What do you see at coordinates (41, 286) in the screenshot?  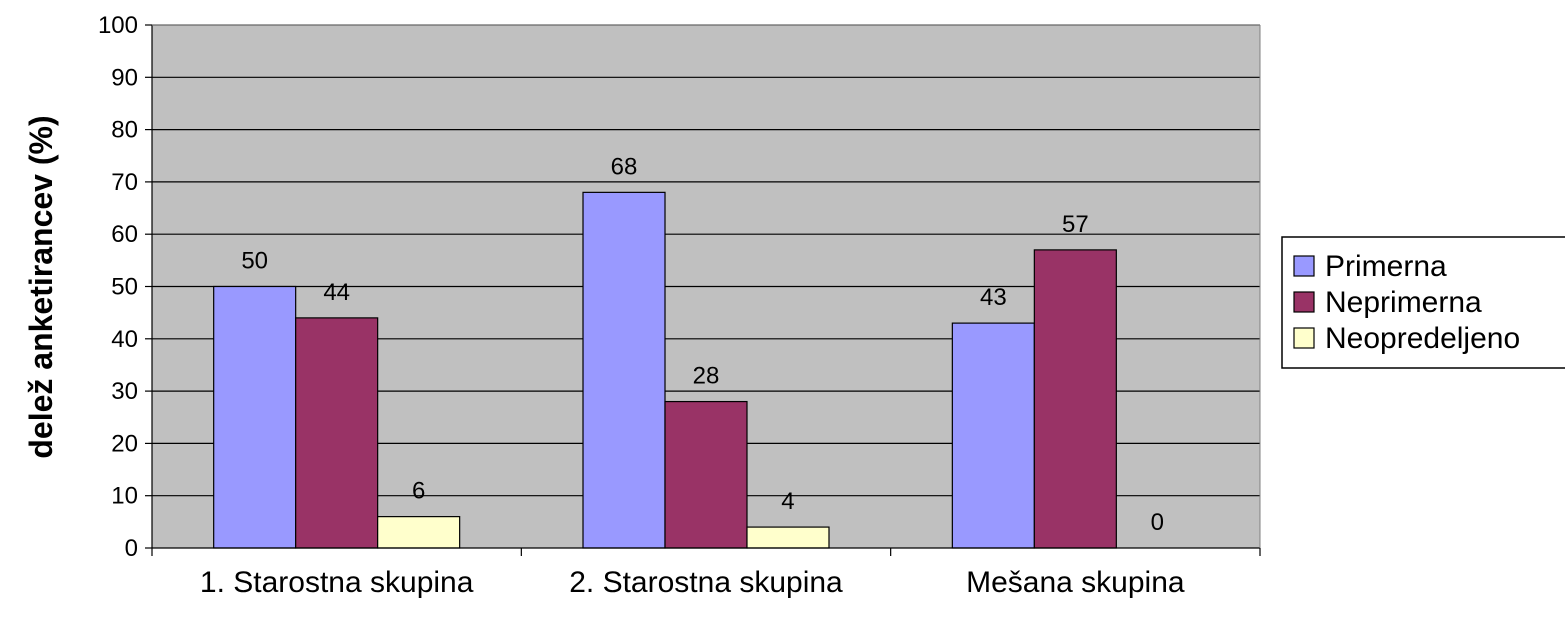 I see `y-axis-title: delež anketirancev (%)` at bounding box center [41, 286].